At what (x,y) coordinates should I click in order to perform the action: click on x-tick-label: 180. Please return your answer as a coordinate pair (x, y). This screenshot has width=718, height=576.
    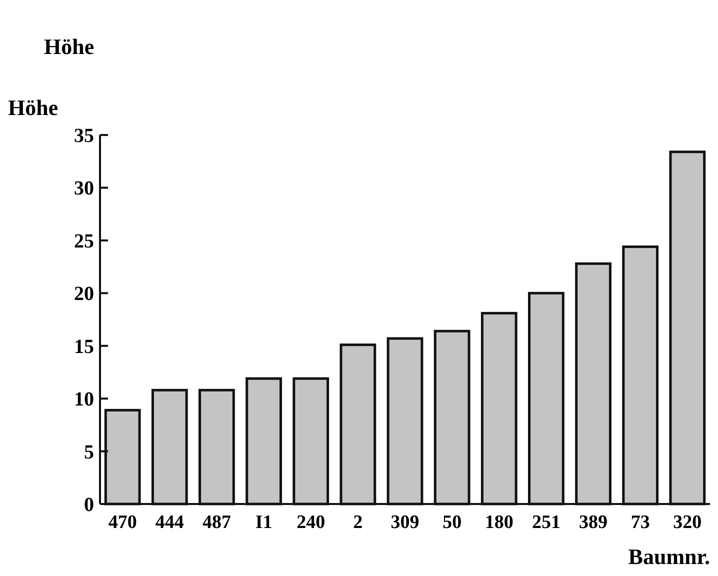
    Looking at the image, I should click on (499, 522).